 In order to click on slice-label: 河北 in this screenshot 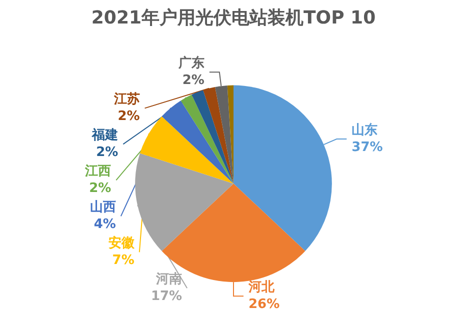, I will do `click(262, 288)`.